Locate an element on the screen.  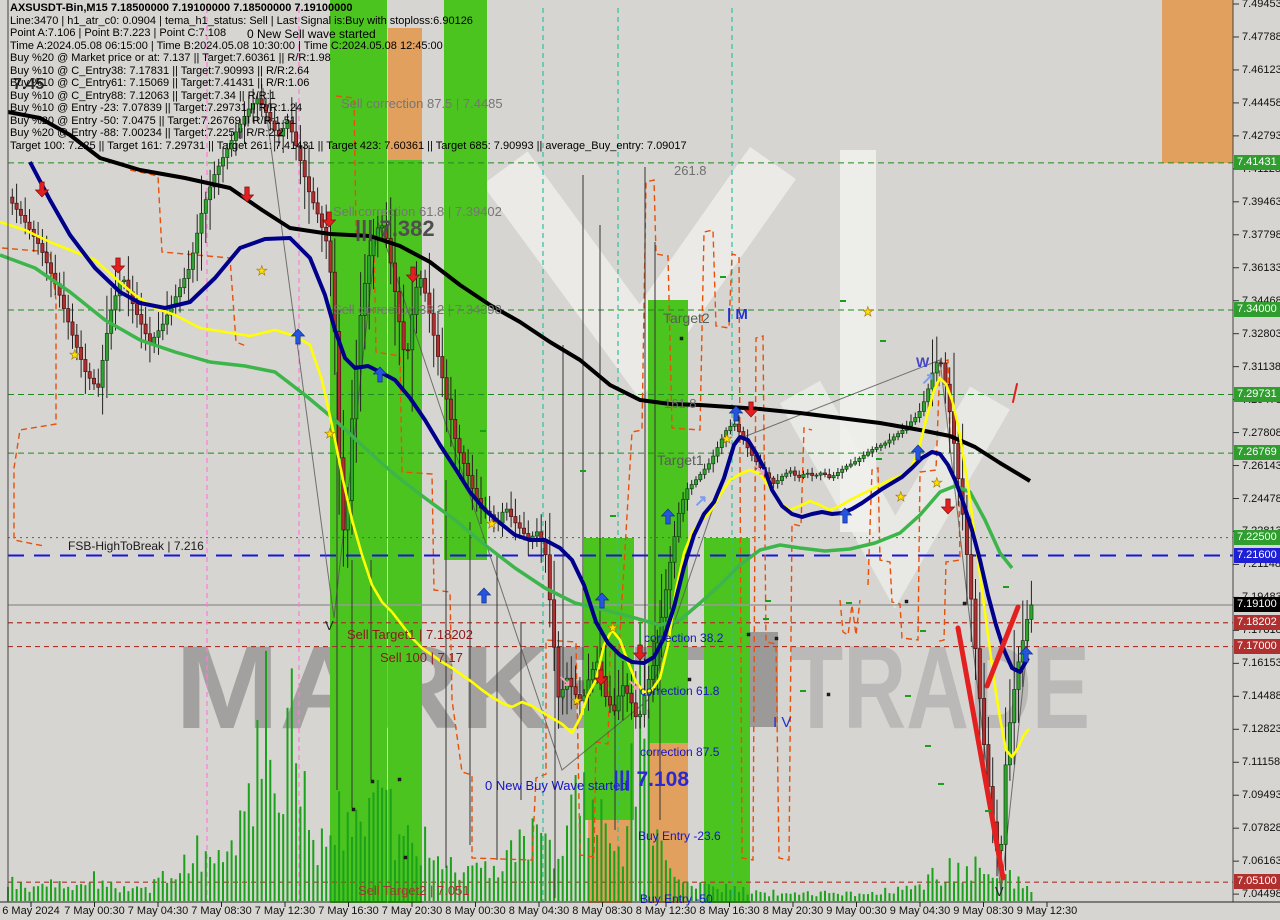
time-tick-label: 8 May 08:30 is located at coordinates (602, 911).